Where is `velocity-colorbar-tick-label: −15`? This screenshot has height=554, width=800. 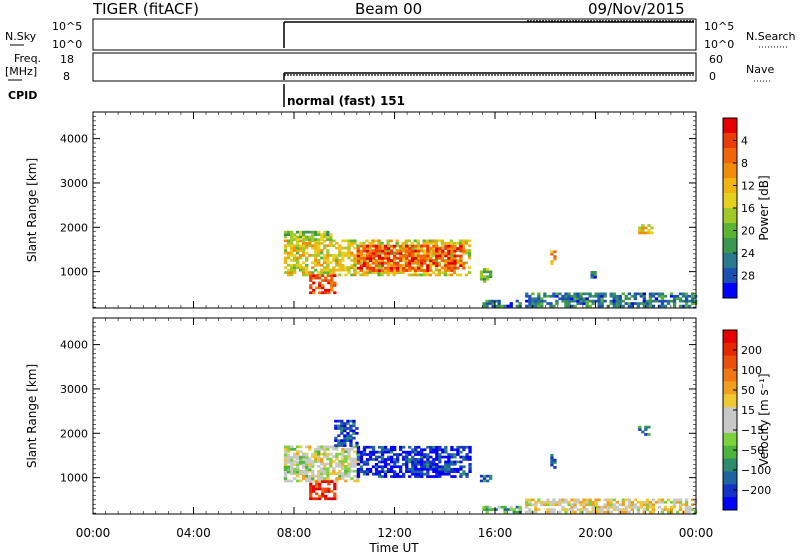
velocity-colorbar-tick-label: −15 is located at coordinates (752, 430).